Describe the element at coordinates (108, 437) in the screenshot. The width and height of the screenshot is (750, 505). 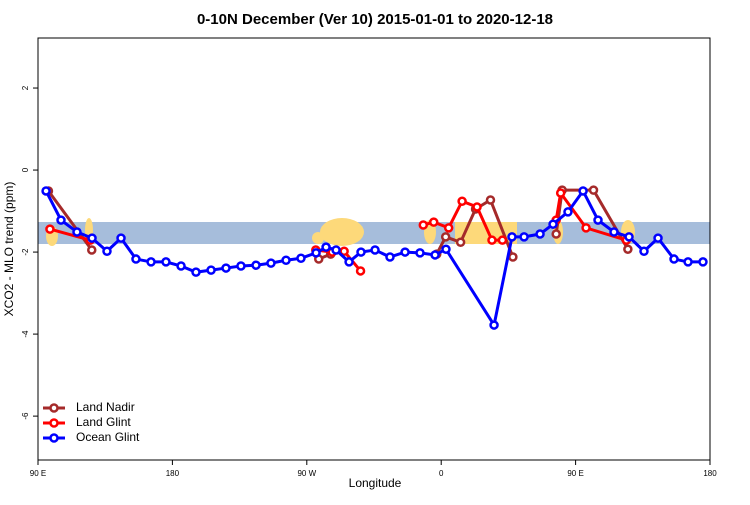
I see `legend-label: Ocean Glint` at that location.